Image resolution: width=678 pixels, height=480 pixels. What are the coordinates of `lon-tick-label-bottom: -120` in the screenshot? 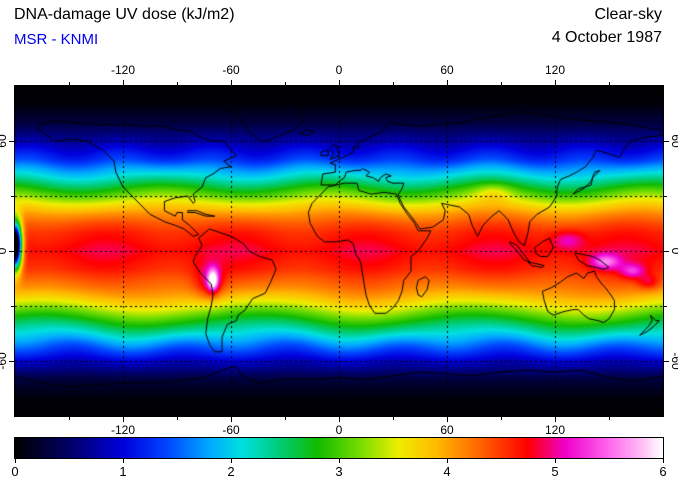 It's located at (123, 430).